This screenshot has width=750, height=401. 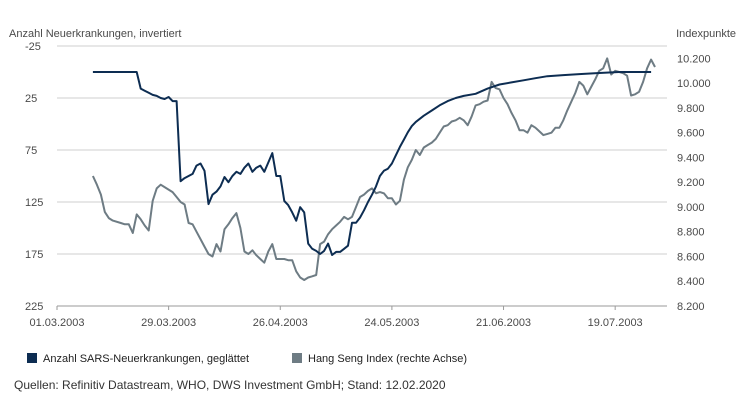 What do you see at coordinates (691, 109) in the screenshot?
I see `right-tick-label: 9.800` at bounding box center [691, 109].